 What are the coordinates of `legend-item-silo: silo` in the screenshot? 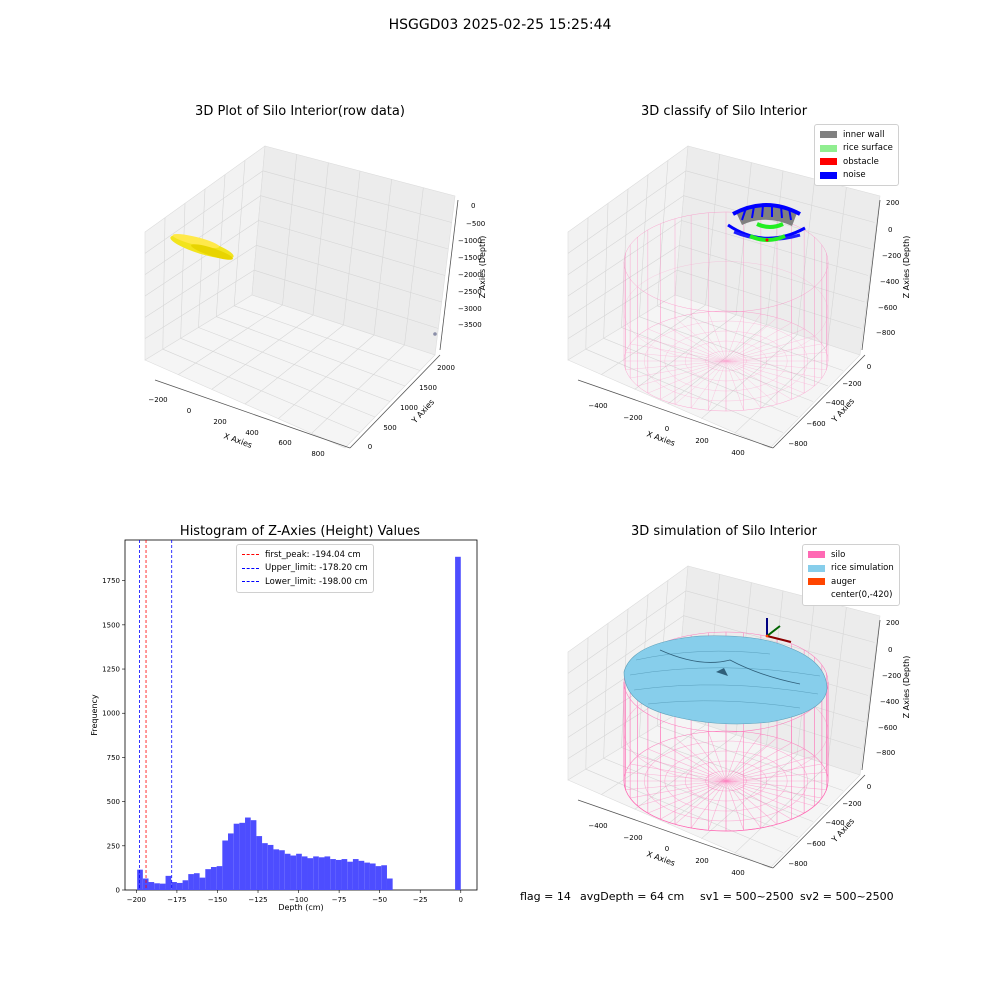 It's located at (851, 555).